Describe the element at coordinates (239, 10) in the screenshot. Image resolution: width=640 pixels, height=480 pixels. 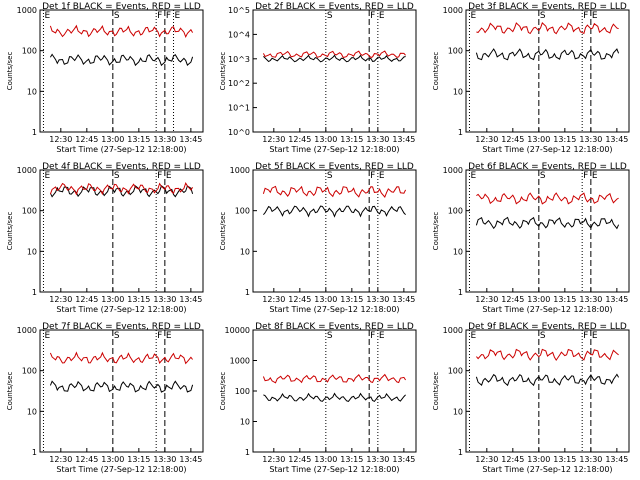
I see `y-tick-label: 10^5` at that location.